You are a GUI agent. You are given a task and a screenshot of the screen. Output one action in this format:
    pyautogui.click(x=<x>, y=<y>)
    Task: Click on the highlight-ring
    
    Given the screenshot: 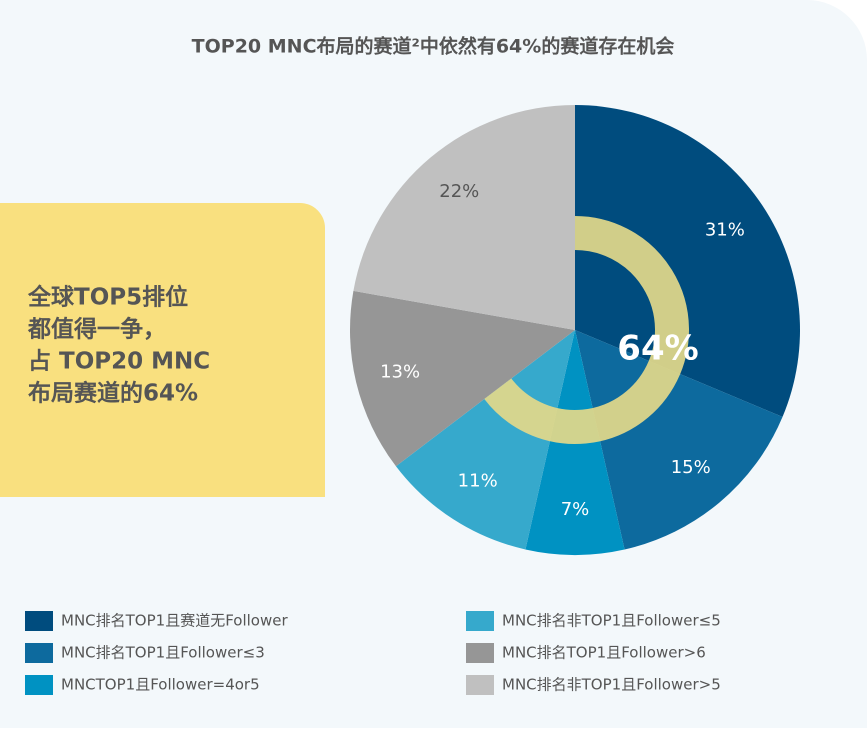 What is the action you would take?
    pyautogui.click(x=586, y=330)
    